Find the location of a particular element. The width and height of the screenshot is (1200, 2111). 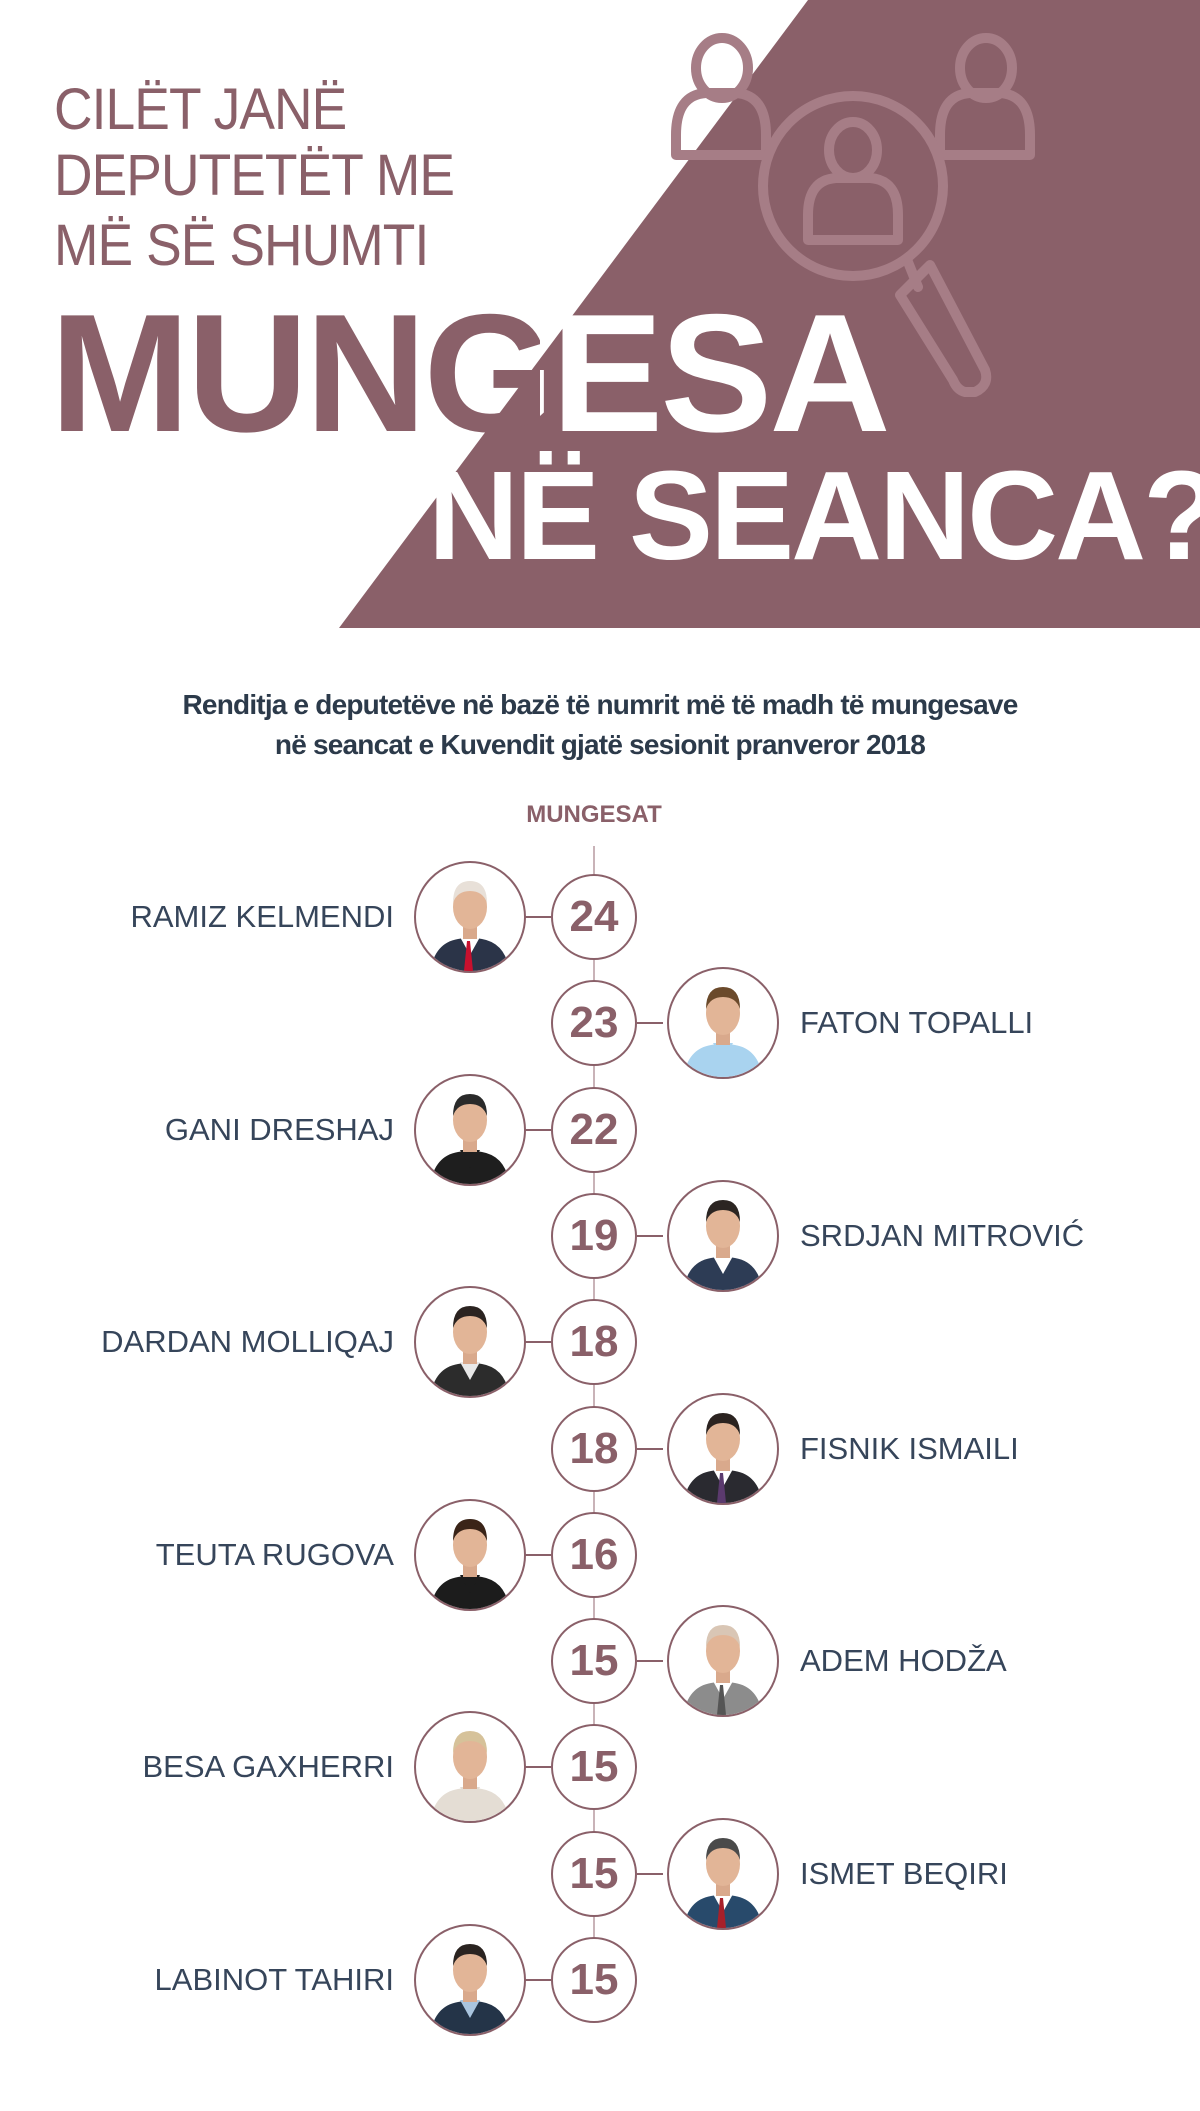

deputy-name: SRDJAN MITROVIĆ is located at coordinates (942, 1235).